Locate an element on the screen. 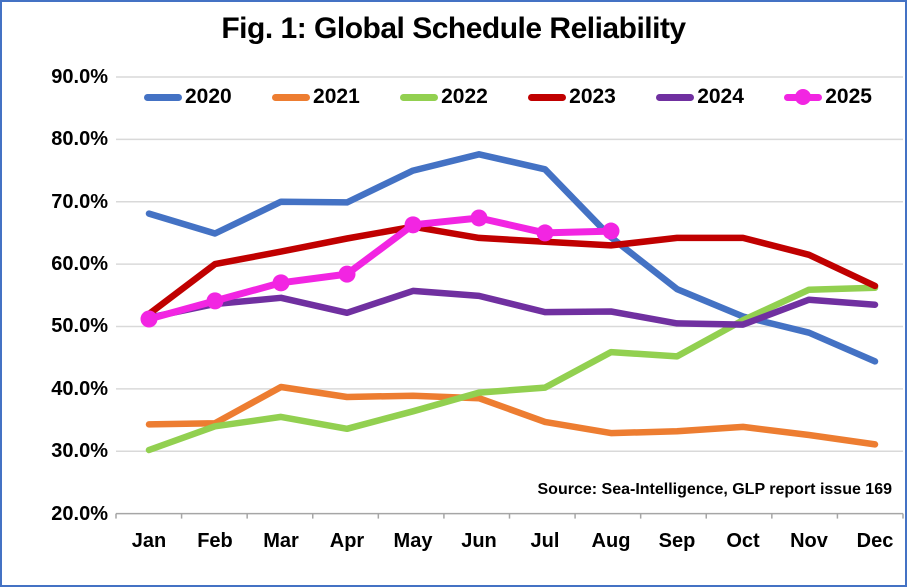 This screenshot has width=907, height=587. legend-item-2020: 2020 is located at coordinates (188, 97).